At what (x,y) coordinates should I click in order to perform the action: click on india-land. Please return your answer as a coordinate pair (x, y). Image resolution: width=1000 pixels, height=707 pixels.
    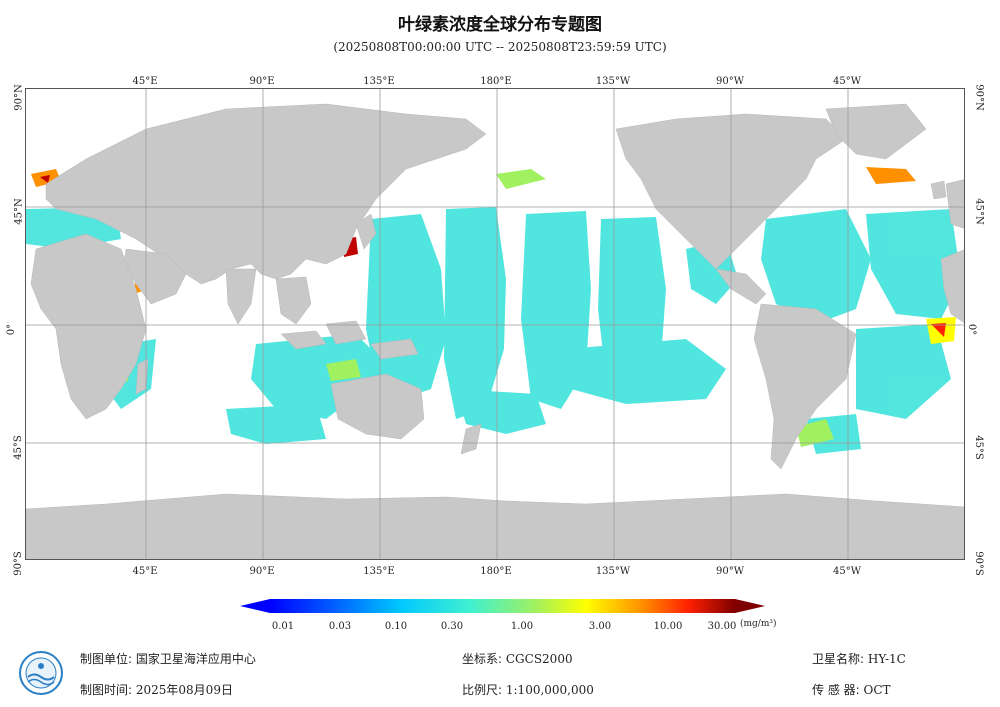
    Looking at the image, I should click on (241, 296).